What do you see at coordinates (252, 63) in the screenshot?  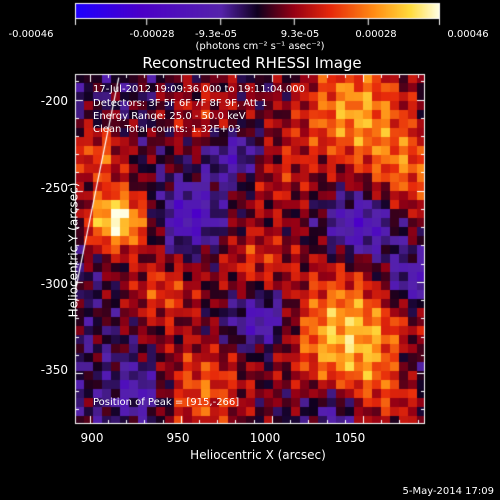 I see `chart-title: Reconstructed RHESSI Image` at bounding box center [252, 63].